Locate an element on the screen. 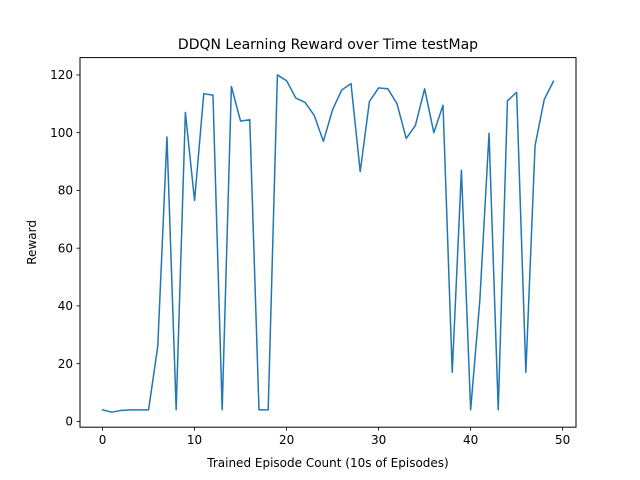  y-tick: 20 is located at coordinates (69, 364).